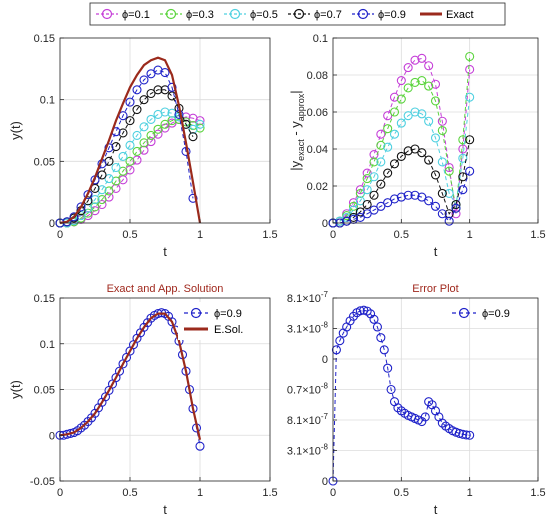 This screenshot has height=526, width=550. What do you see at coordinates (222, 321) in the screenshot?
I see `panel-legend-box` at bounding box center [222, 321].